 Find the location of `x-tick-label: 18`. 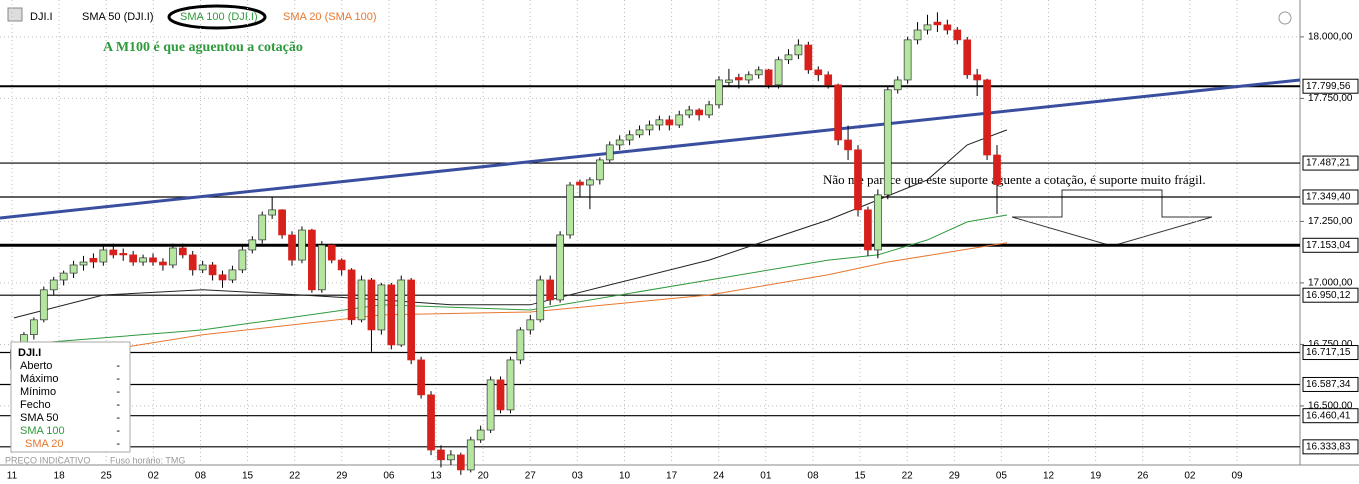

x-tick-label: 18 is located at coordinates (60, 476).